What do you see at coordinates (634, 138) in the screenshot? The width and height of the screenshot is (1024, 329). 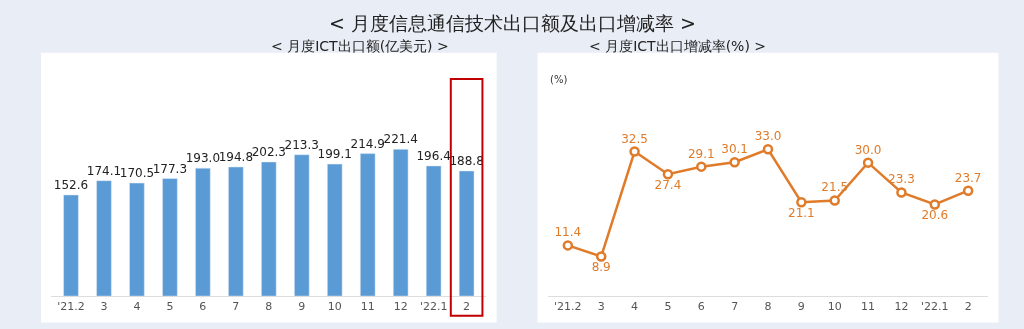 I see `data-label: 32.5` at bounding box center [634, 138].